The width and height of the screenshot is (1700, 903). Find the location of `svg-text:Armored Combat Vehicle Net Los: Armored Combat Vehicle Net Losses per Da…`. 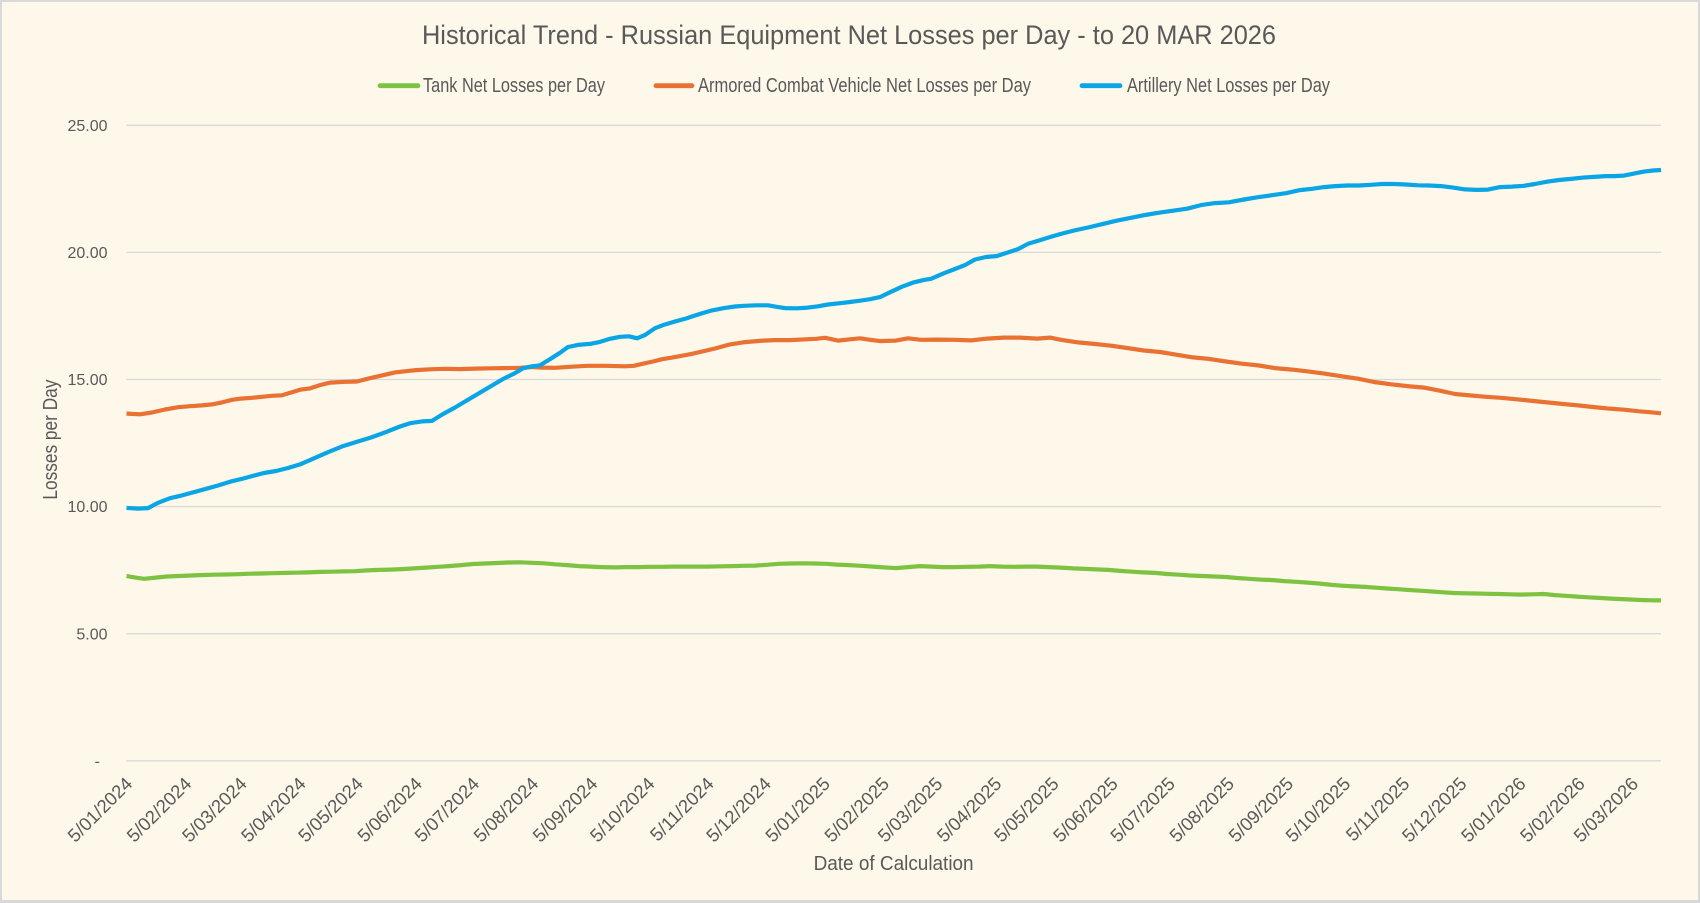

svg-text:Armored Combat Vehicle Net Los: Armored Combat Vehicle Net Losses per Da… is located at coordinates (864, 86).